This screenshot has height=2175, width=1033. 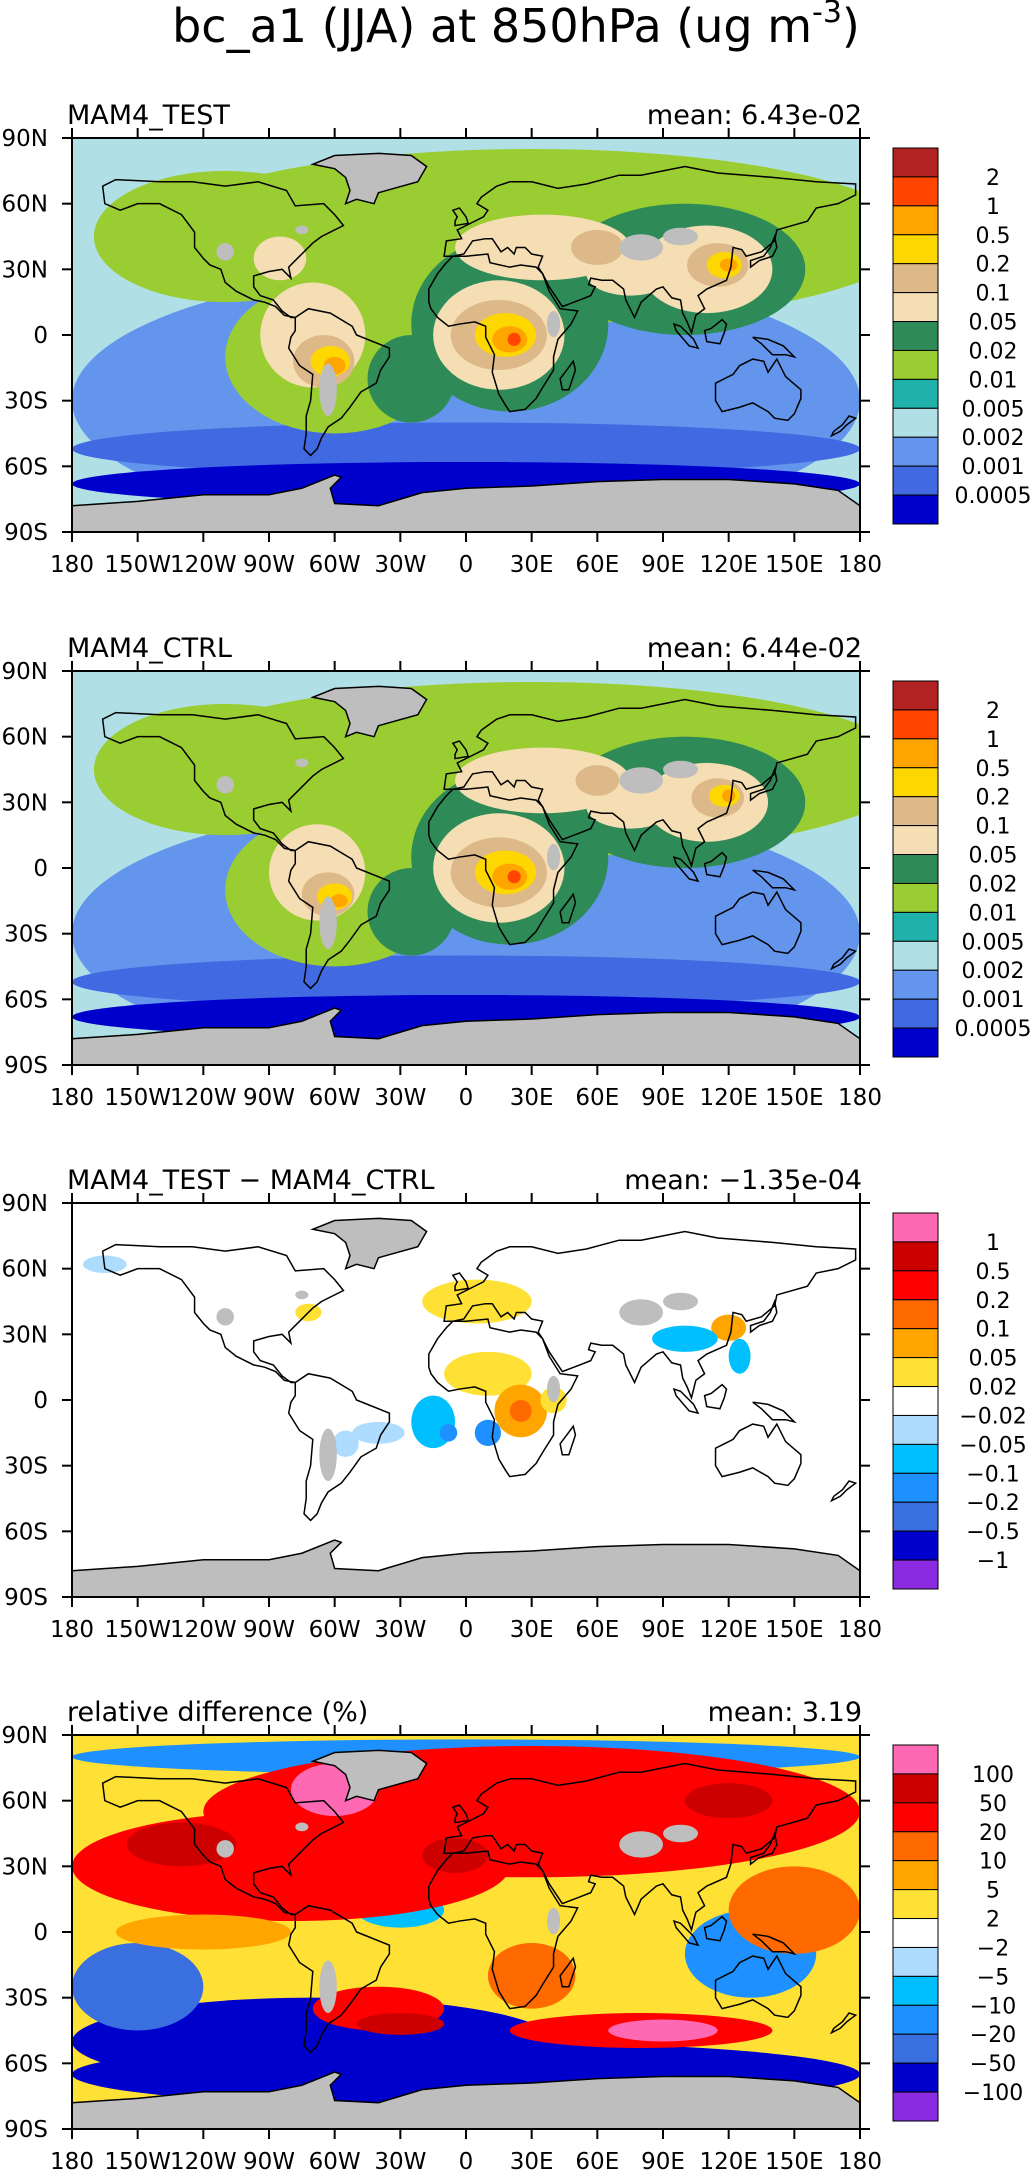 I want to click on panel-mean: mean: 6.44e-02, so click(x=754, y=648).